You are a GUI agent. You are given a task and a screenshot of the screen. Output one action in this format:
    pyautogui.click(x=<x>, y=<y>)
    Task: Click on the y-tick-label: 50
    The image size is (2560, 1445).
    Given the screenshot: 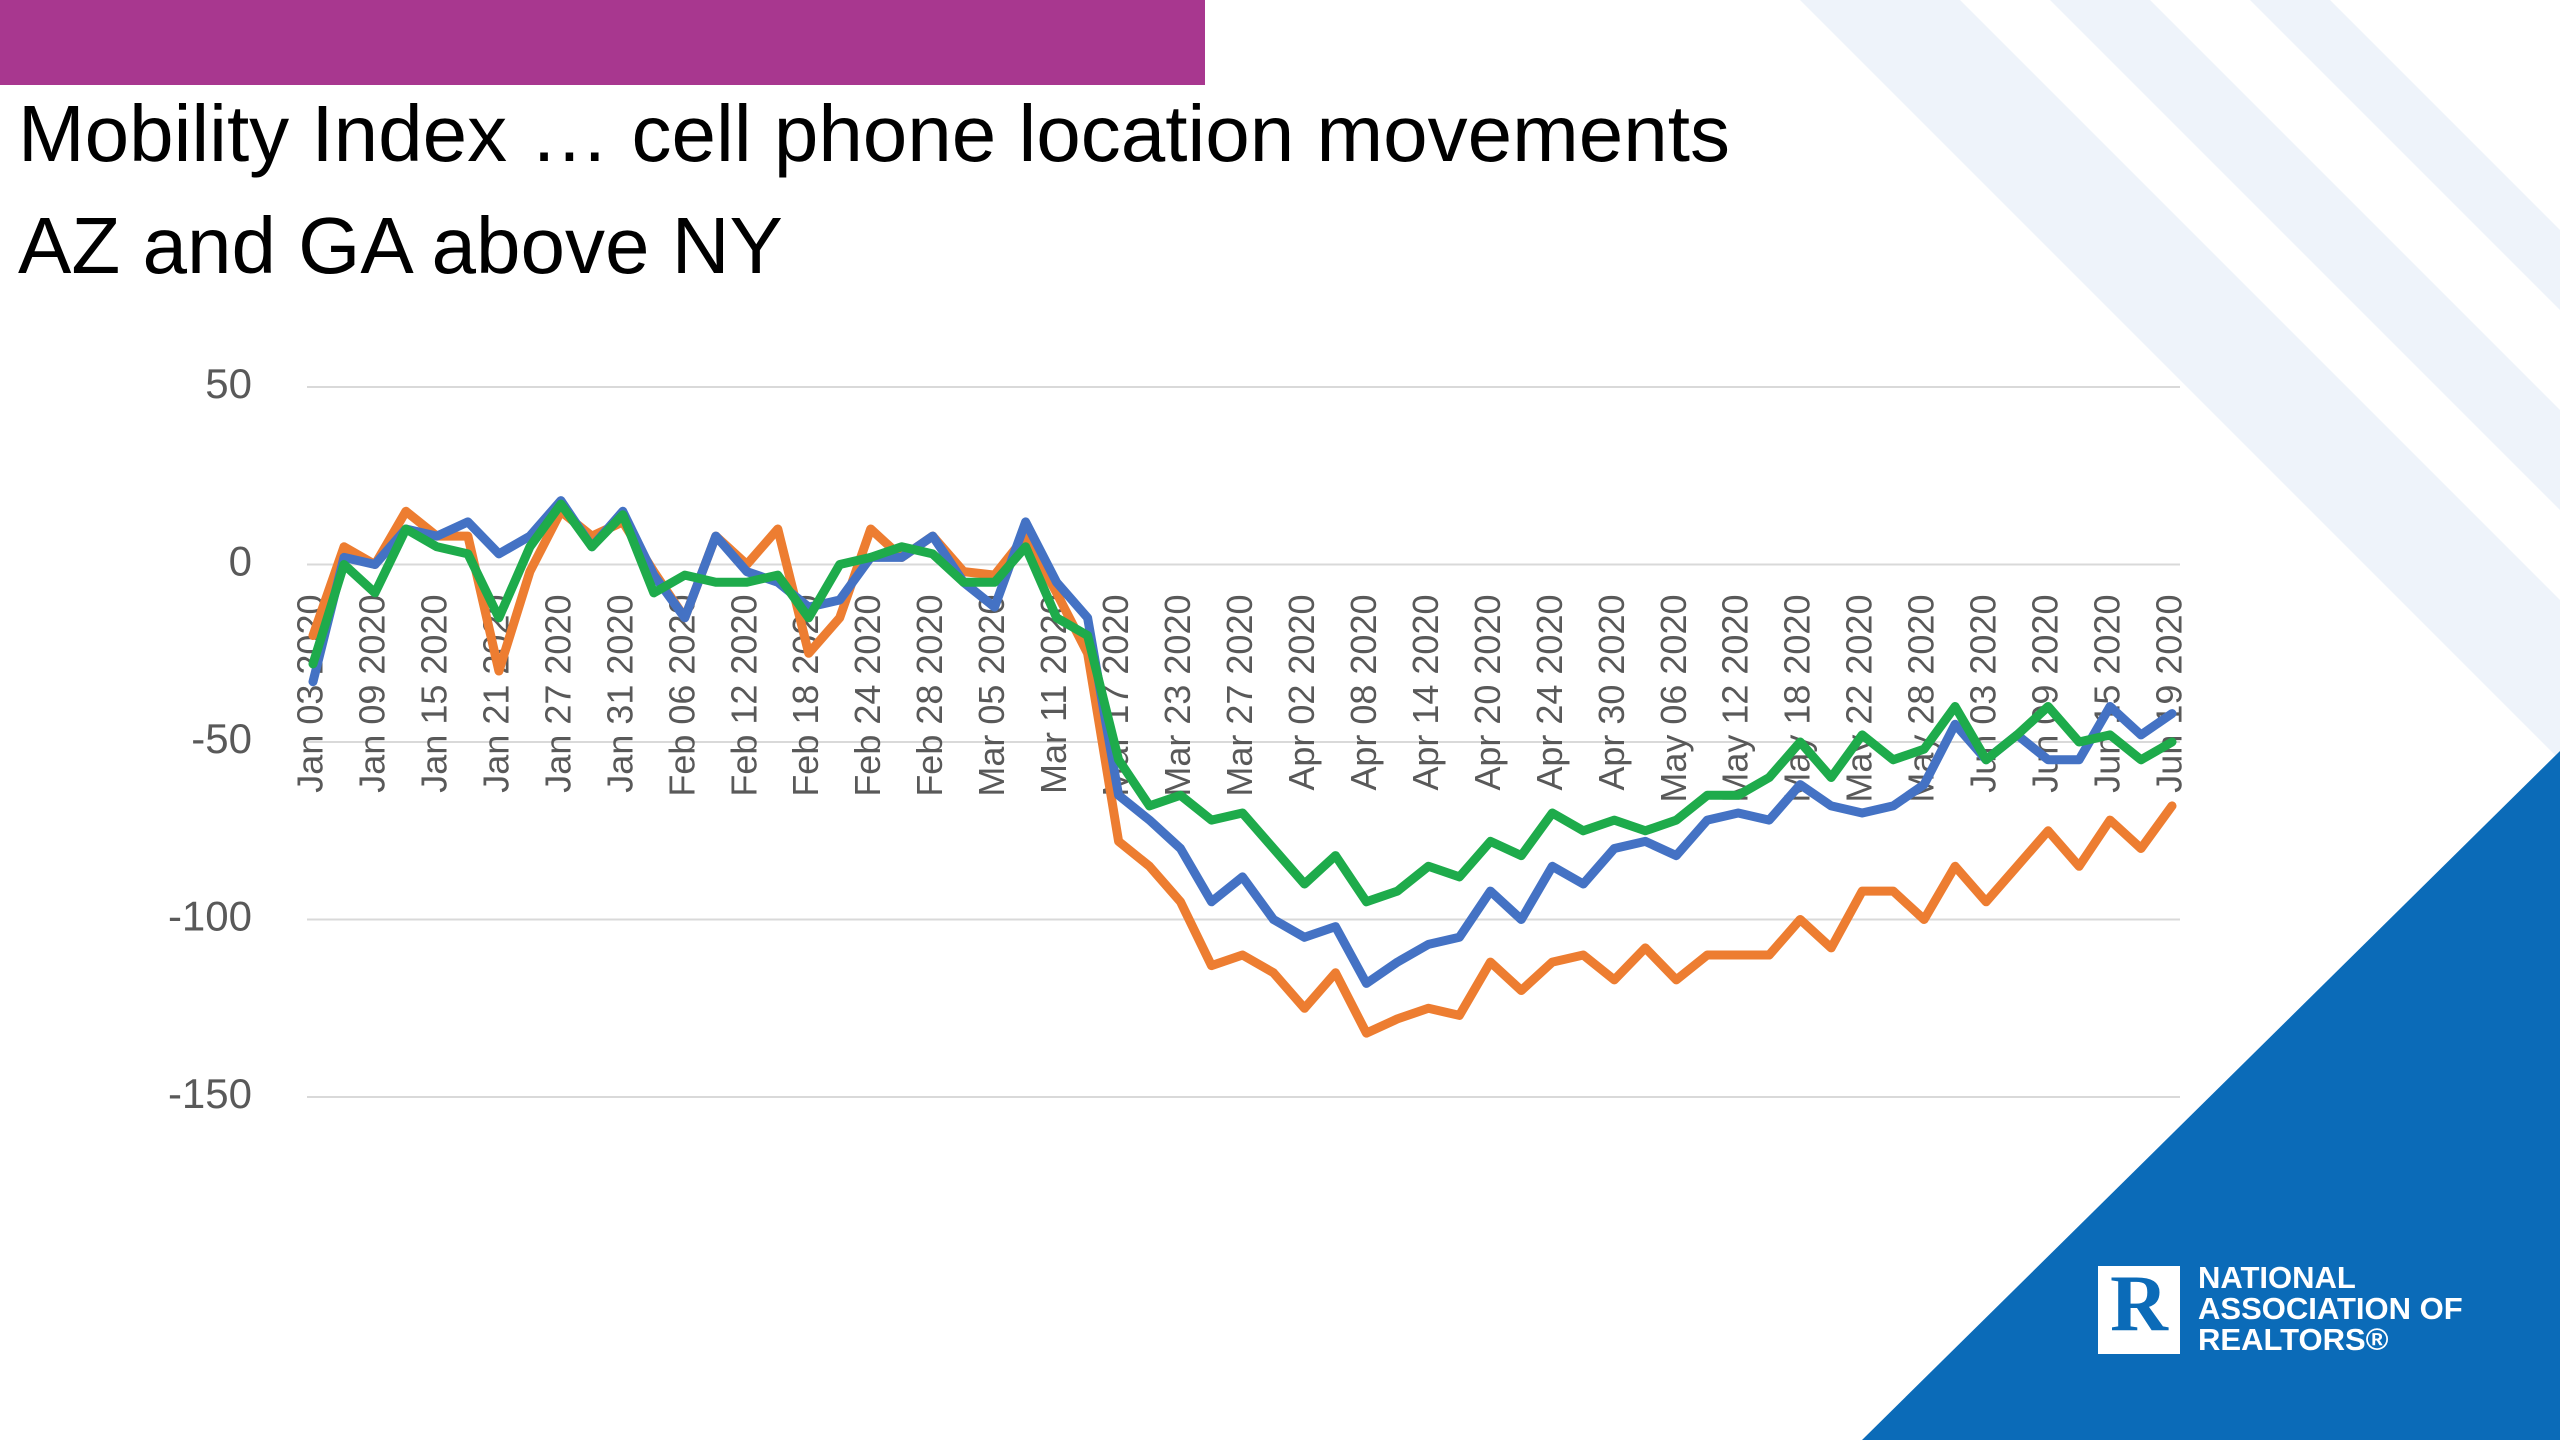 What is the action you would take?
    pyautogui.click(x=228, y=383)
    